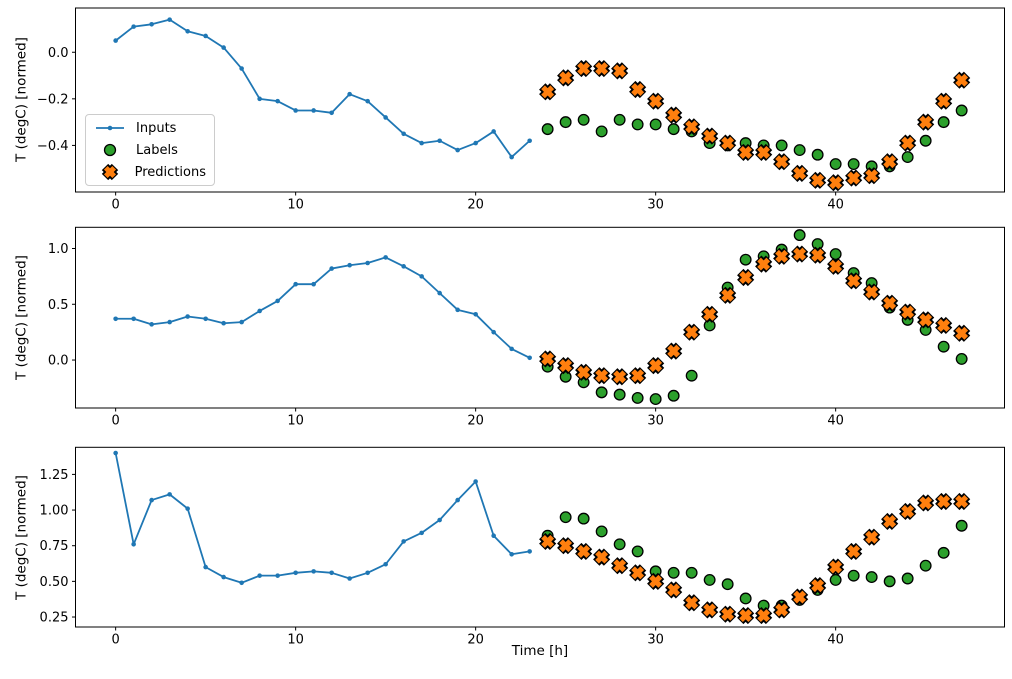  Describe the element at coordinates (323, 307) in the screenshot. I see `inputs-line` at that location.